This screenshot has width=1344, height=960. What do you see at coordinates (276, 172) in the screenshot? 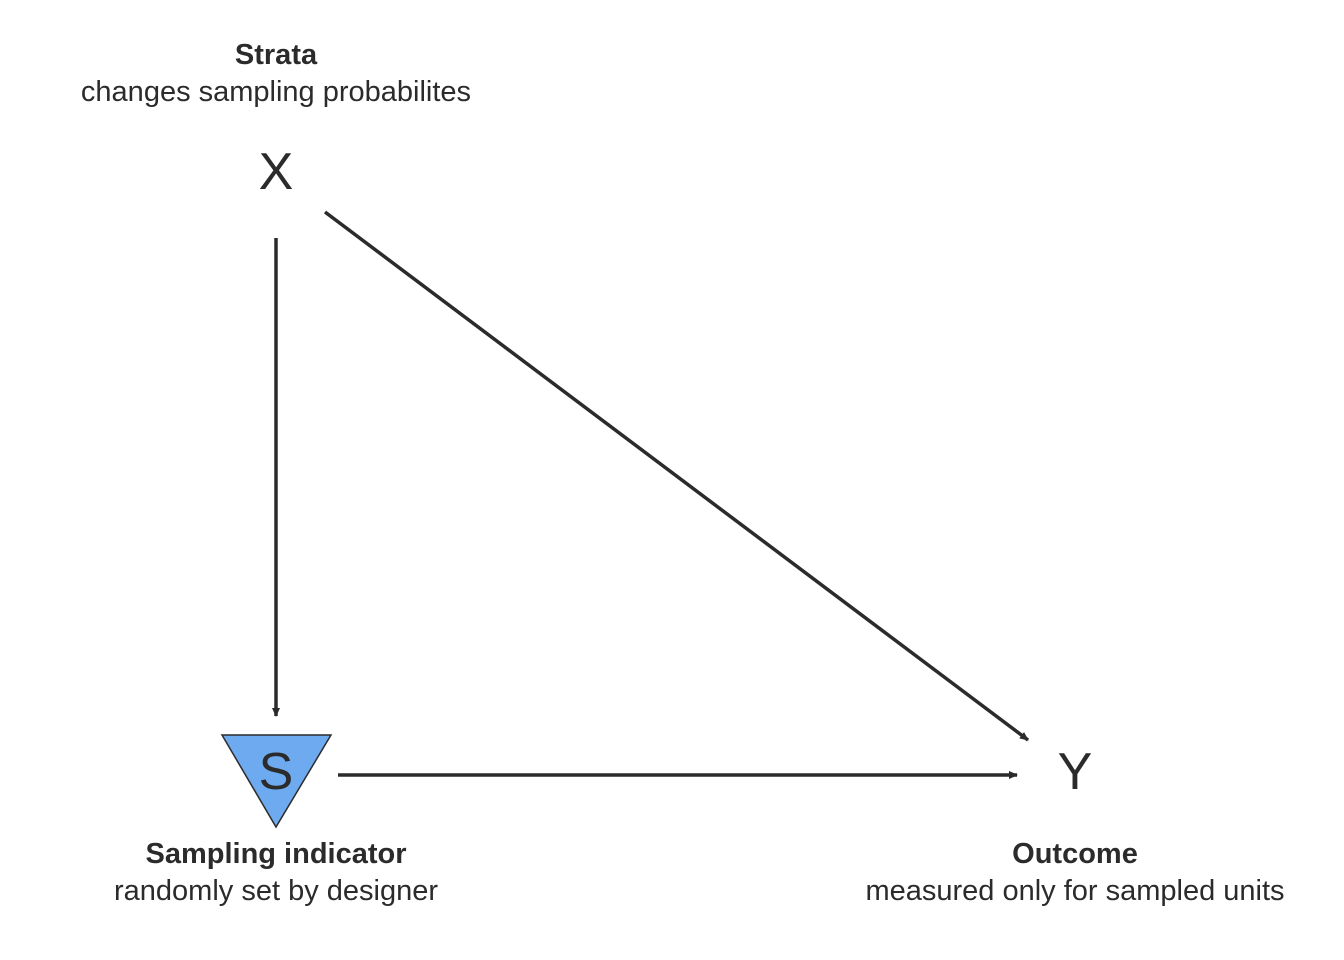
I see `node-x-letter: X` at bounding box center [276, 172].